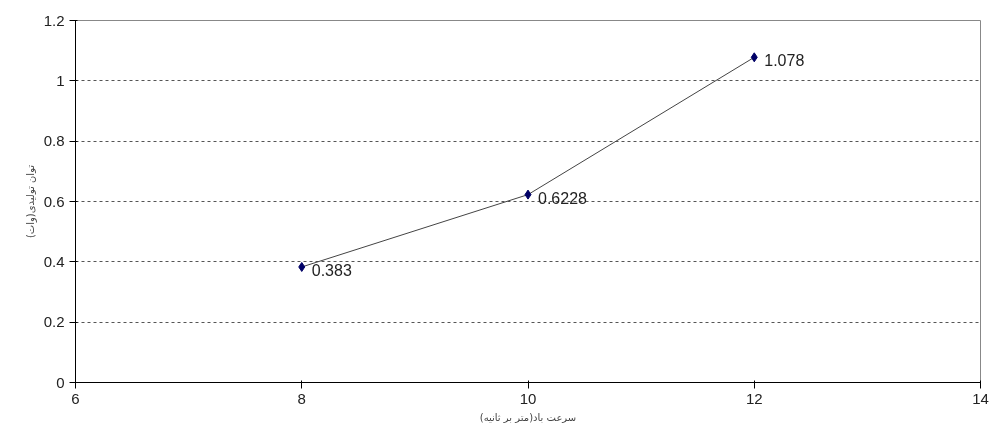 This screenshot has width=1002, height=427. Describe the element at coordinates (30, 201) in the screenshot. I see `y-axis-title: توان تولیدی(وات)` at that location.